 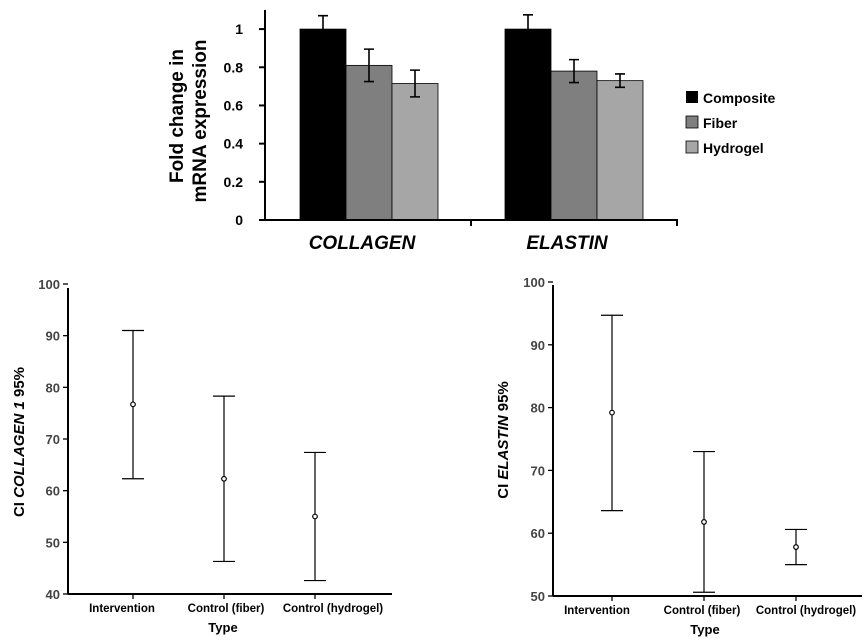 I want to click on ci-collagen-errorbars, so click(x=224, y=455).